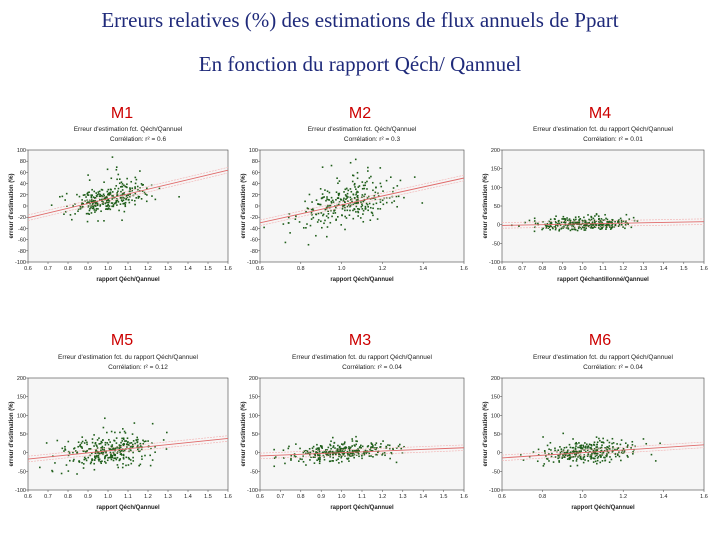 The image size is (720, 540). I want to click on x-tick-label: 1.0, so click(583, 497).